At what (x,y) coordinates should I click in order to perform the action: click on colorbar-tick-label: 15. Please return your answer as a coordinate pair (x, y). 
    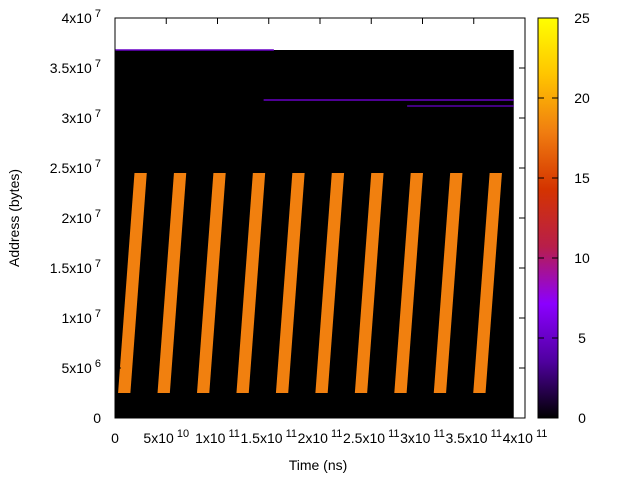
    Looking at the image, I should click on (582, 178).